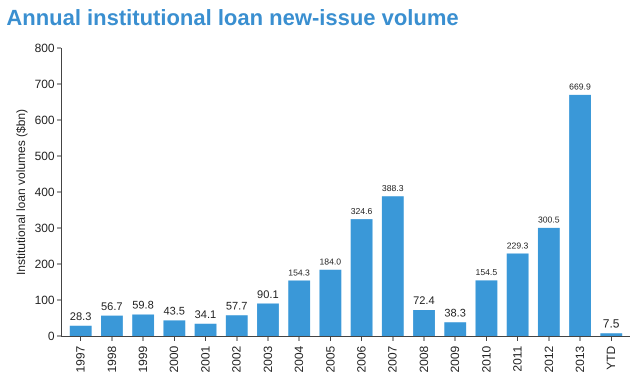 The image size is (640, 386). What do you see at coordinates (455, 313) in the screenshot?
I see `data-label: 38.3` at bounding box center [455, 313].